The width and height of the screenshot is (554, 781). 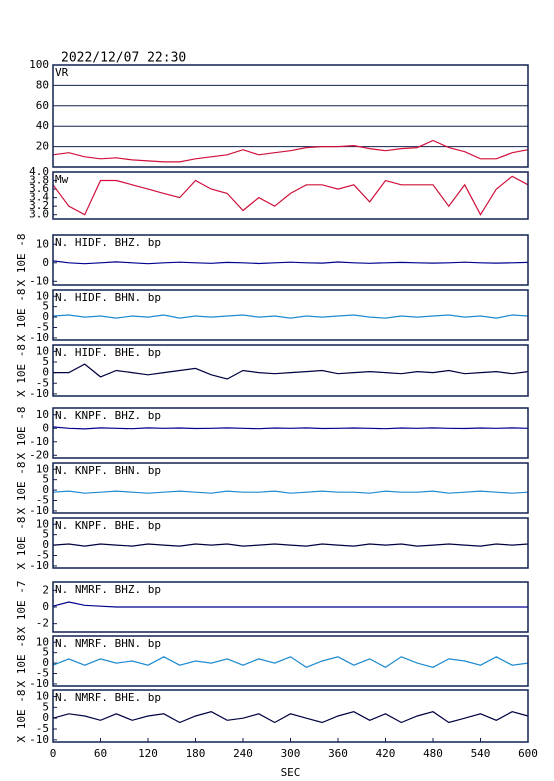 I want to click on y-tick-label: 80, so click(x=42, y=84).